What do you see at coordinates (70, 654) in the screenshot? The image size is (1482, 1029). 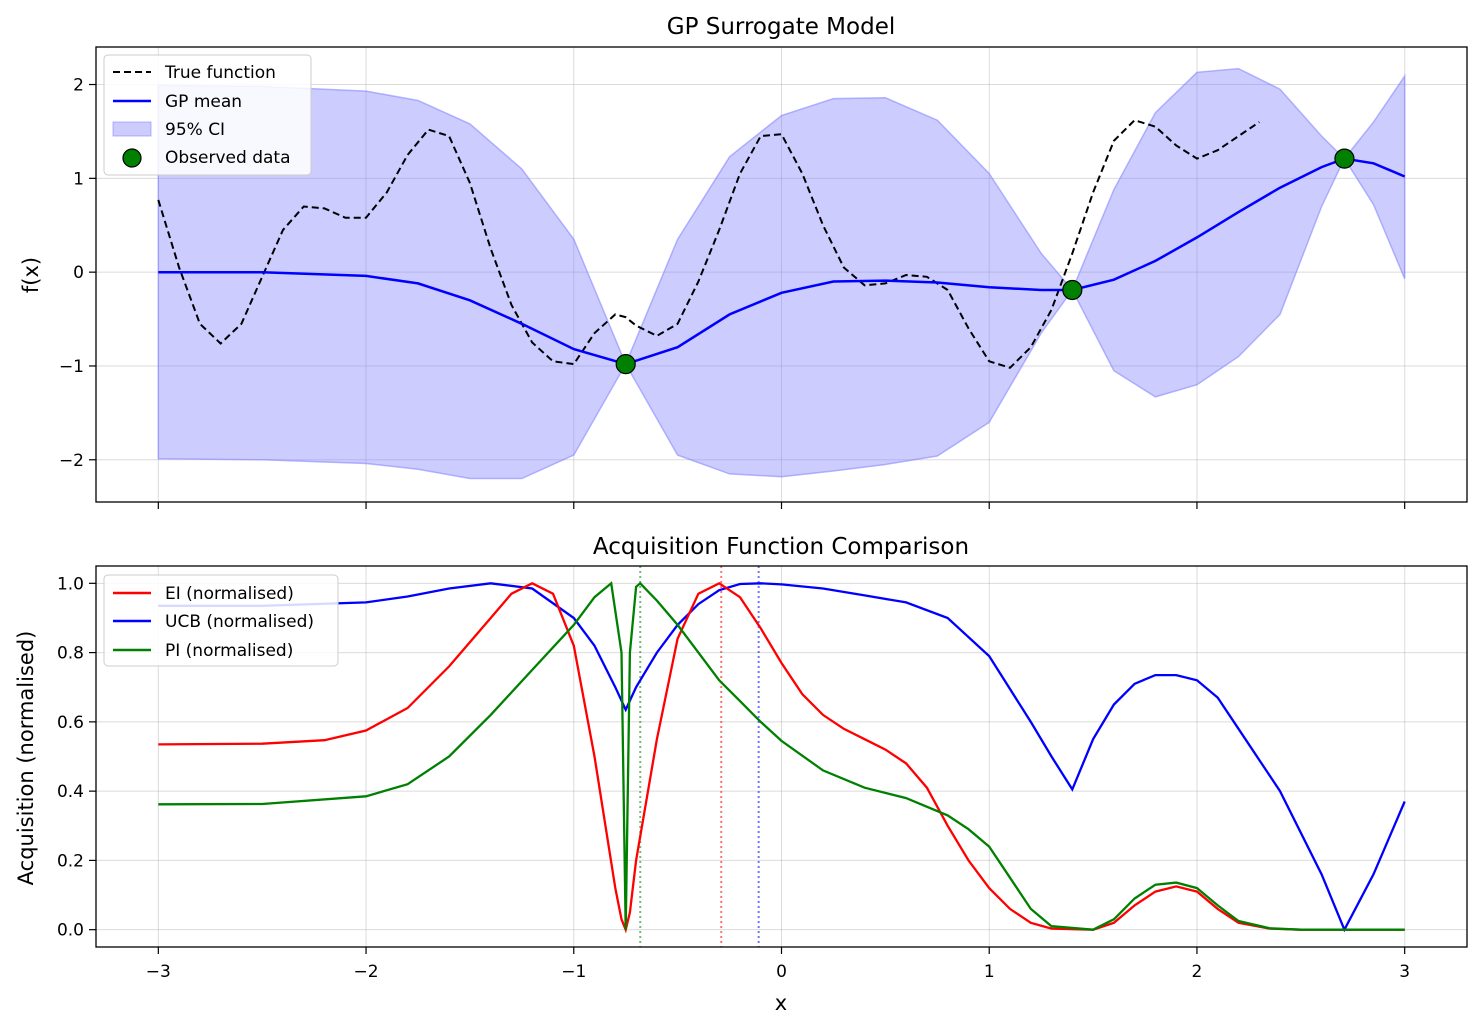 I see `bottom-ytick-label: 0.8` at bounding box center [70, 654].